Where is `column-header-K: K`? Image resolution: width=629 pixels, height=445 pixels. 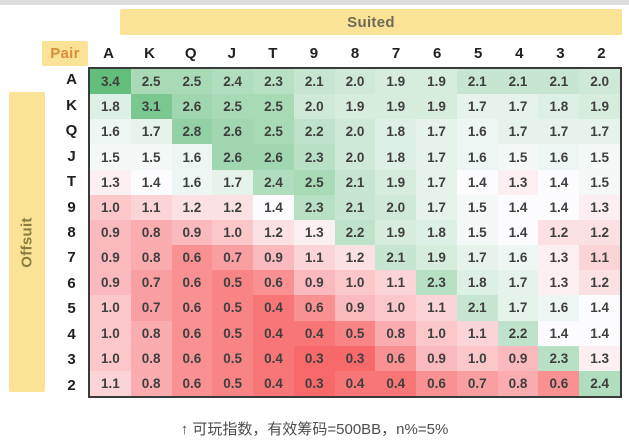
column-header-K: K is located at coordinates (150, 53).